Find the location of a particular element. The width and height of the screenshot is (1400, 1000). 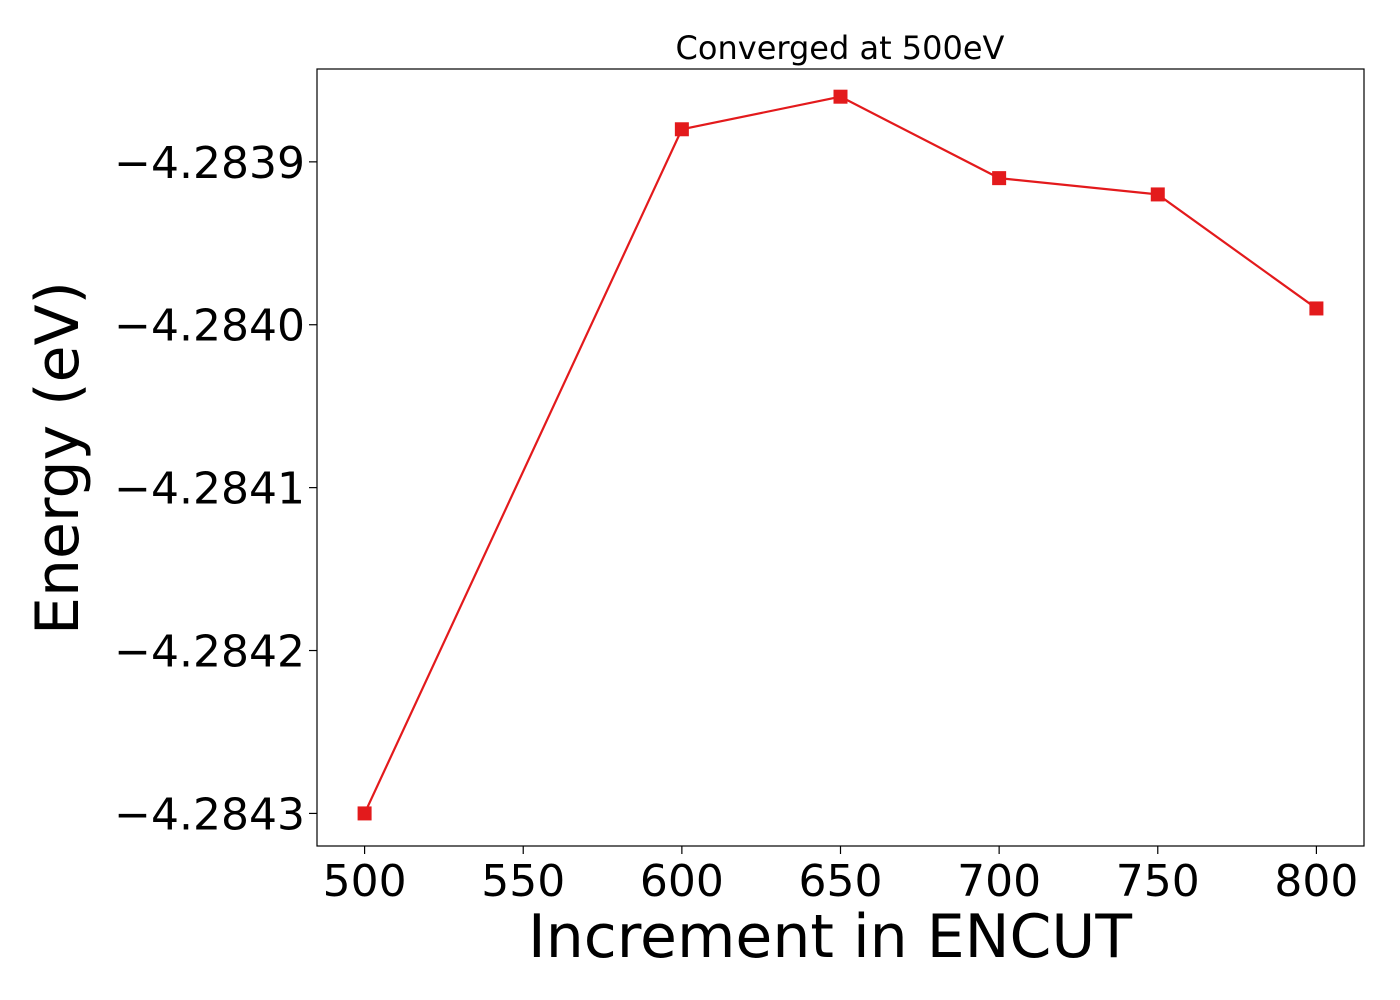

y-axis-ticks: −4.2843 −4.2842 −4.2841 −4.2840 −4.2839 is located at coordinates (215, 489).